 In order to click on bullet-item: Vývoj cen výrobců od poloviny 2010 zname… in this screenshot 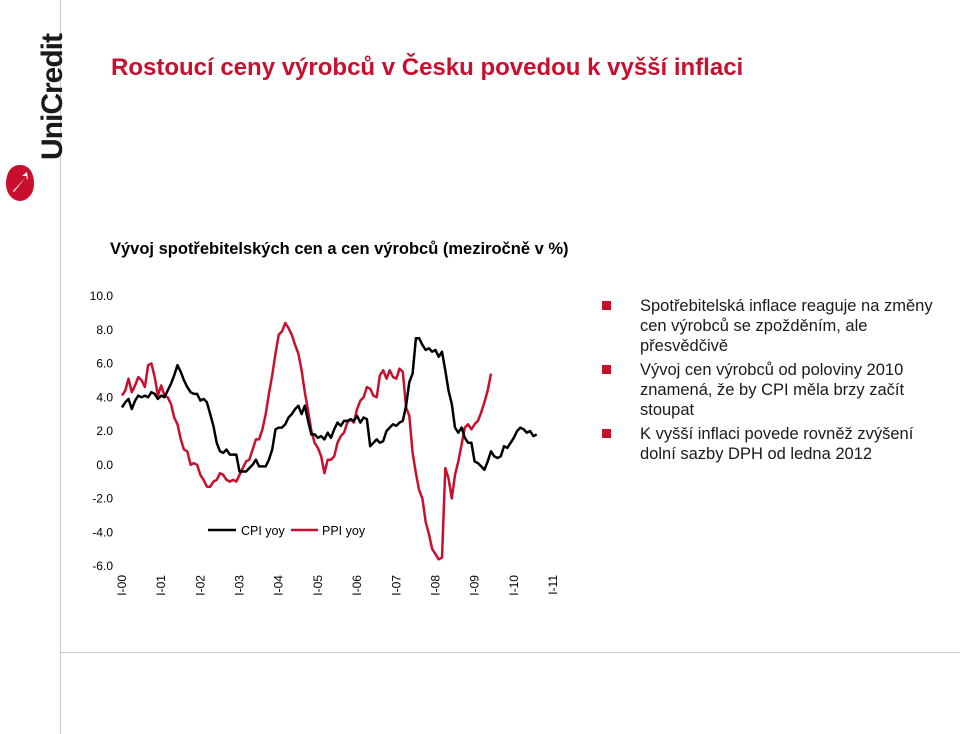, I will do `click(774, 390)`.